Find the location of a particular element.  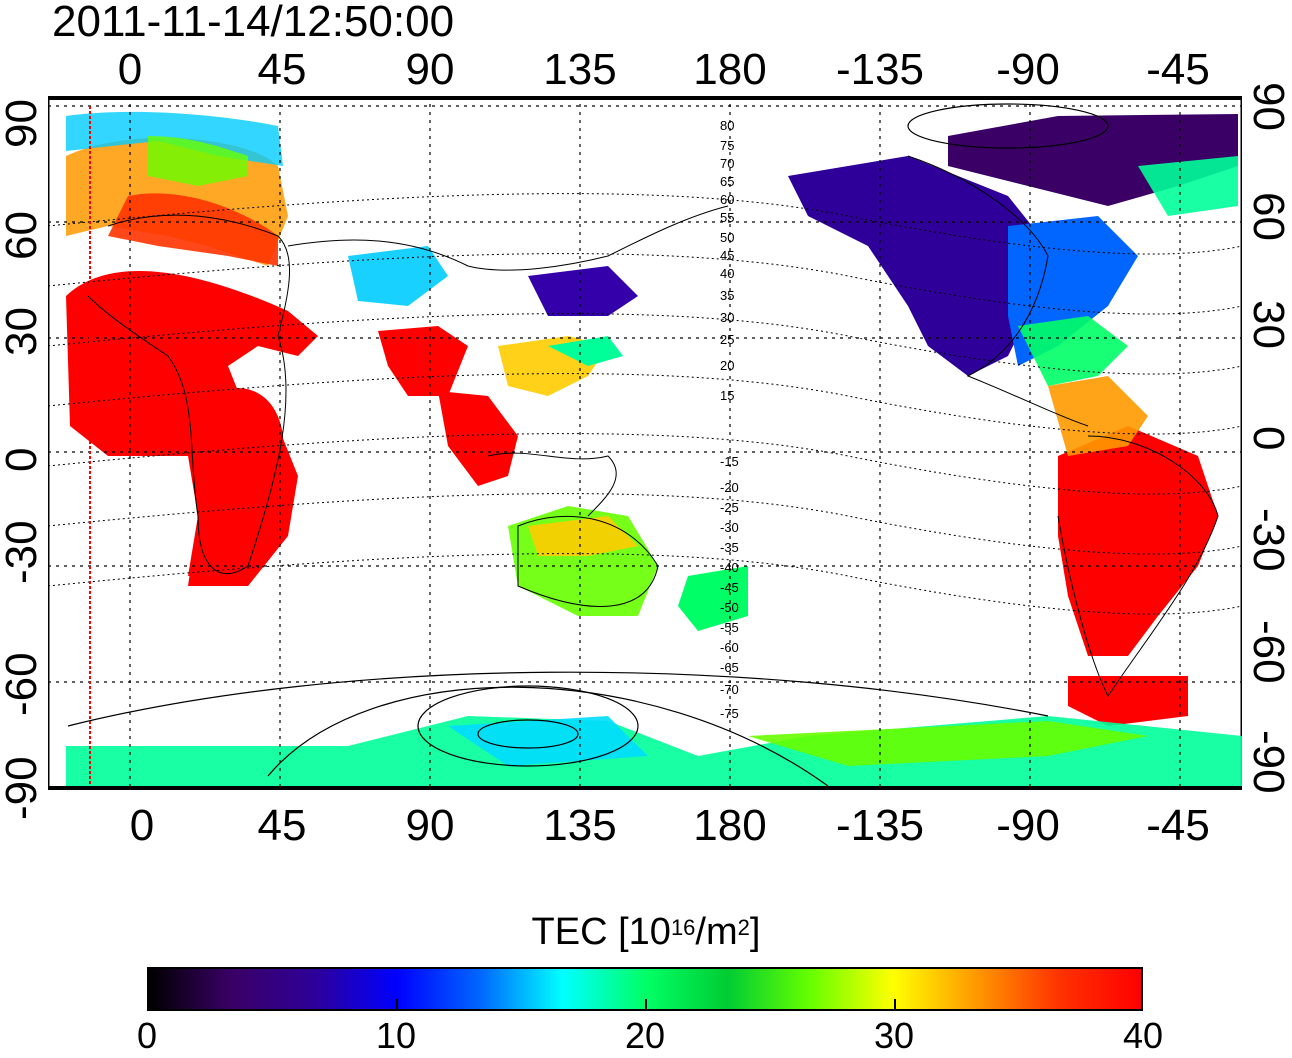

left-lat-tick: 0 is located at coordinates (23, 459).